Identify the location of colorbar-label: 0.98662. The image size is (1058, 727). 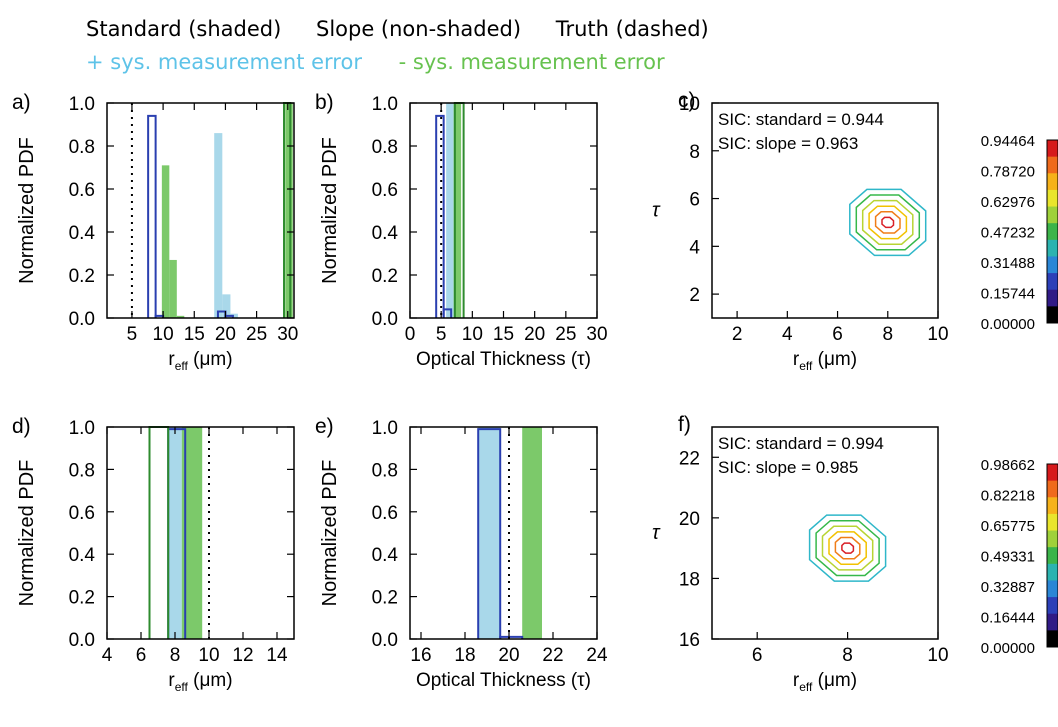
(1008, 465).